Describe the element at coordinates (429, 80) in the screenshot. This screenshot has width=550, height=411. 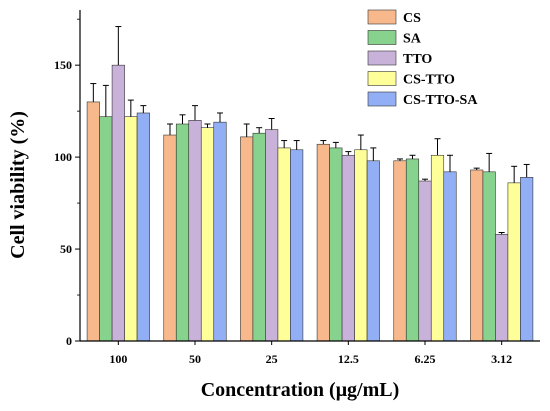
I see `legend-label-cs-tto: CS-TTO` at that location.